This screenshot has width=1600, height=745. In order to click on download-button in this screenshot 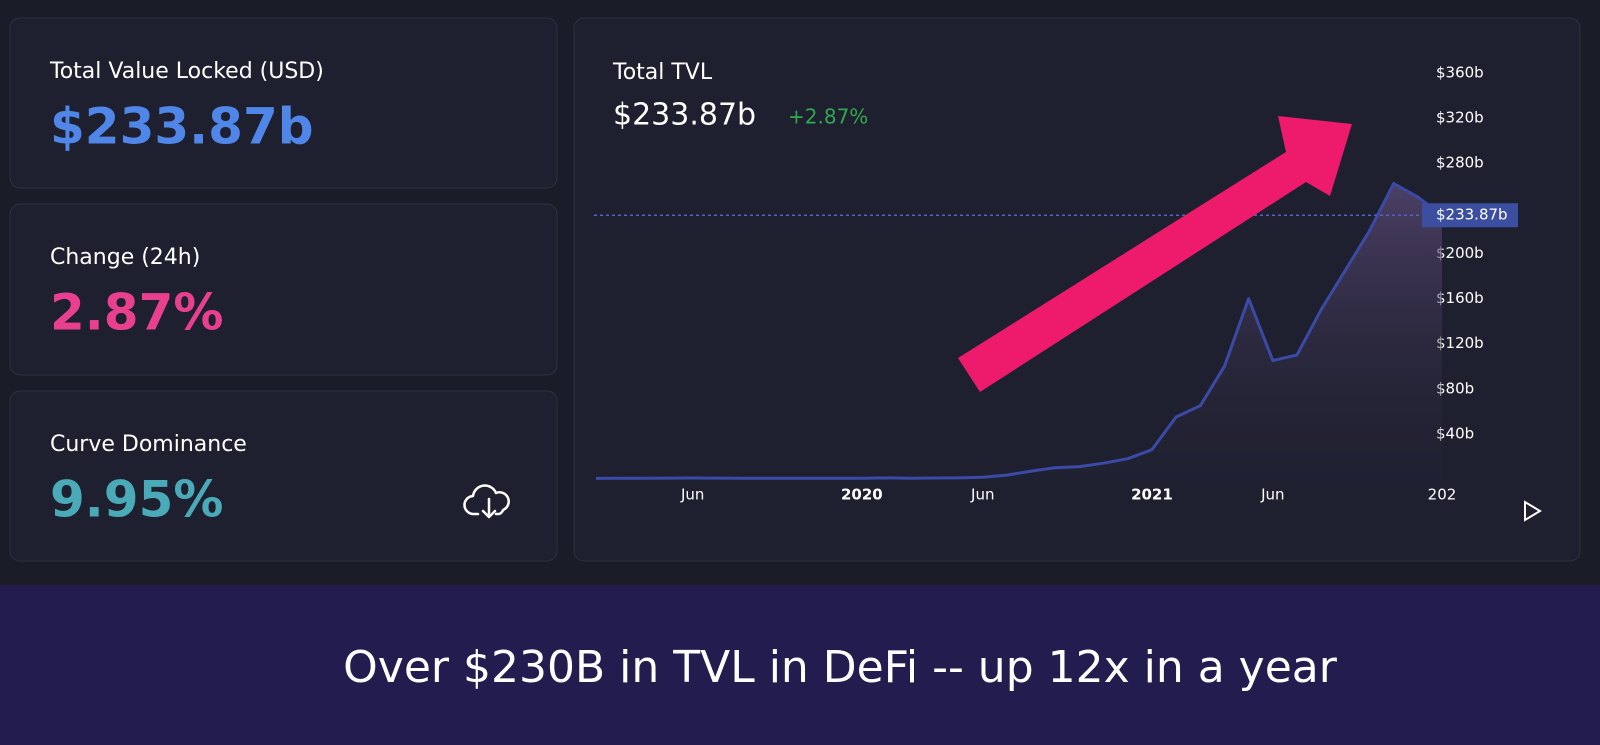, I will do `click(486, 501)`.